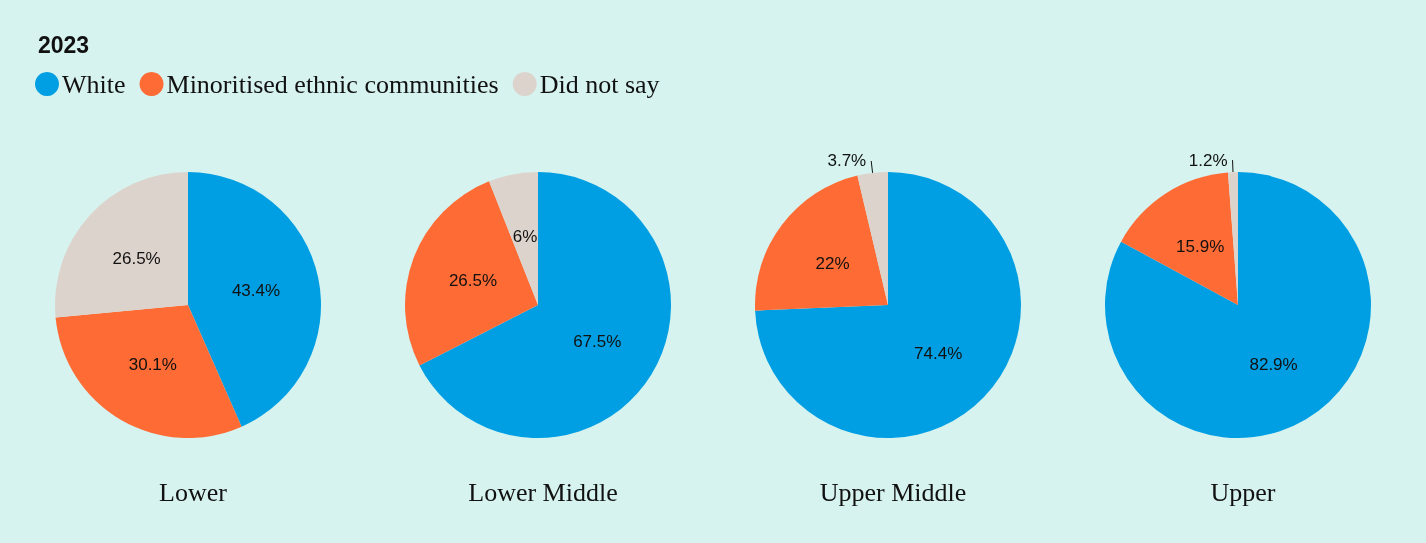 This screenshot has height=543, width=1426. Describe the element at coordinates (847, 161) in the screenshot. I see `data-label: 3.7%` at that location.